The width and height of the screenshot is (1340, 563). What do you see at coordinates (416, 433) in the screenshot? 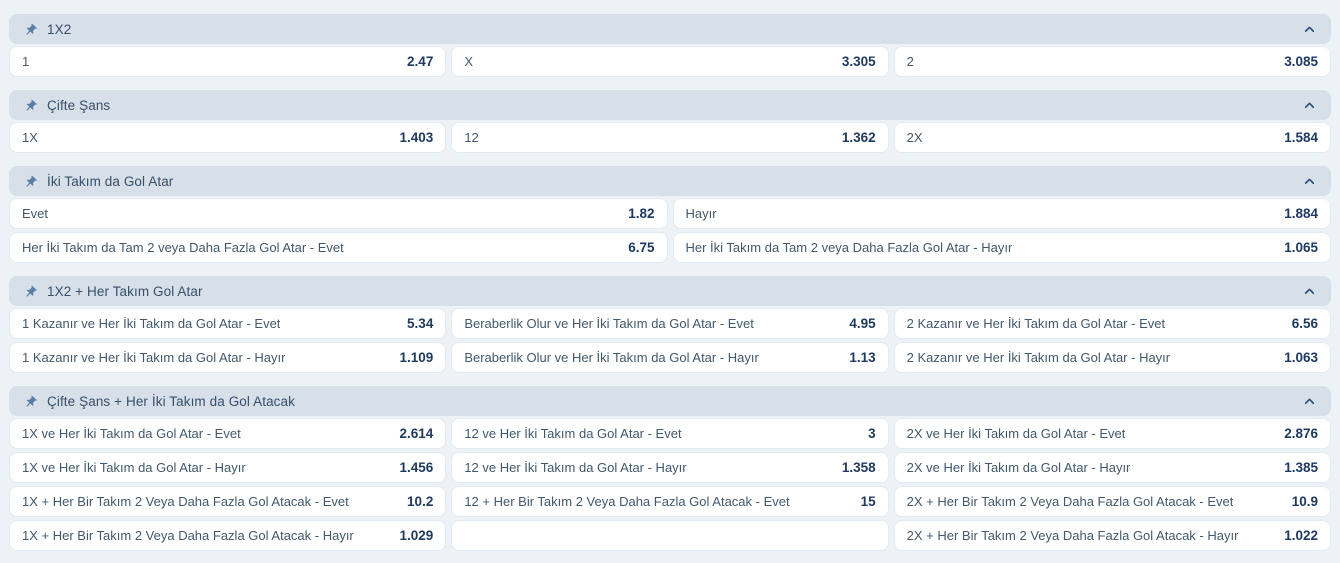
I see `odds-value: 2.614` at bounding box center [416, 433].